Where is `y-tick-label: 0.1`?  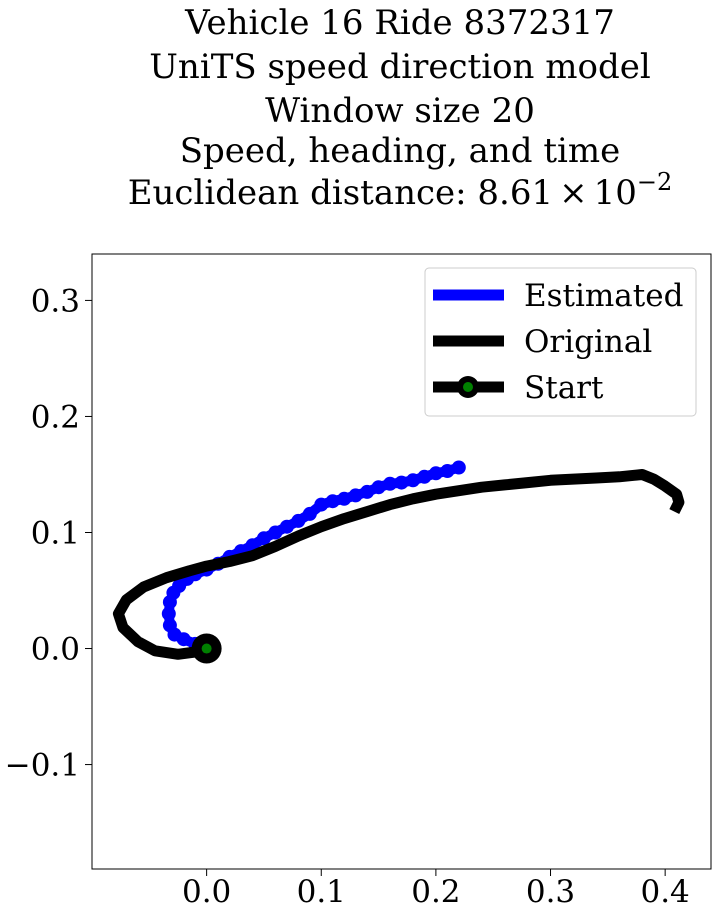 y-tick-label: 0.1 is located at coordinates (55, 533).